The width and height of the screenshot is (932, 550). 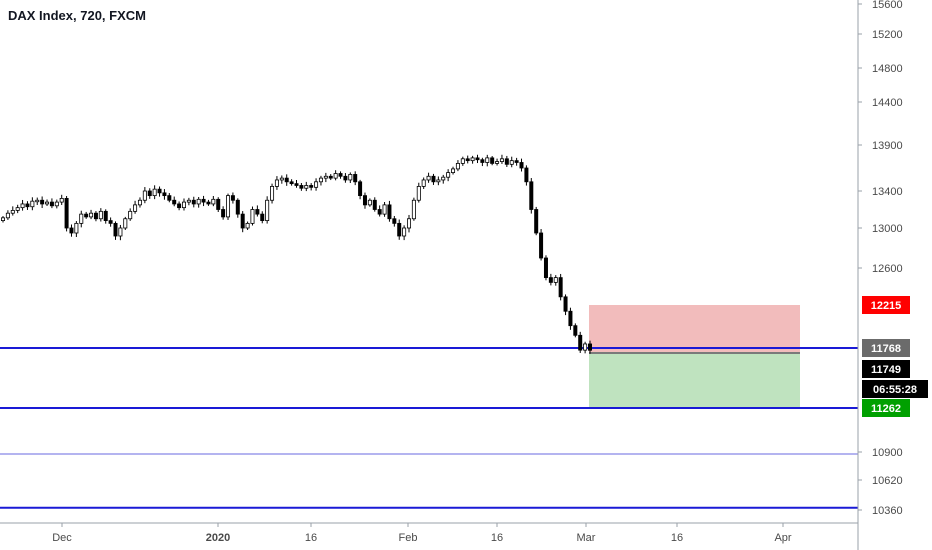 What do you see at coordinates (694, 380) in the screenshot?
I see `take-profit-zone` at bounding box center [694, 380].